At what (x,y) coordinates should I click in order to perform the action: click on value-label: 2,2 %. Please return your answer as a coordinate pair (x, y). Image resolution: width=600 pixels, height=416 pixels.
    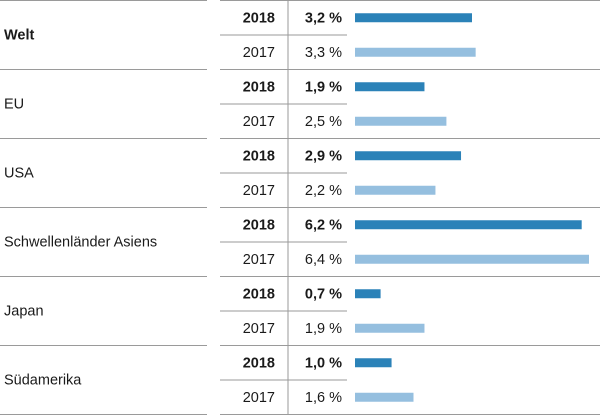
    Looking at the image, I should click on (323, 191).